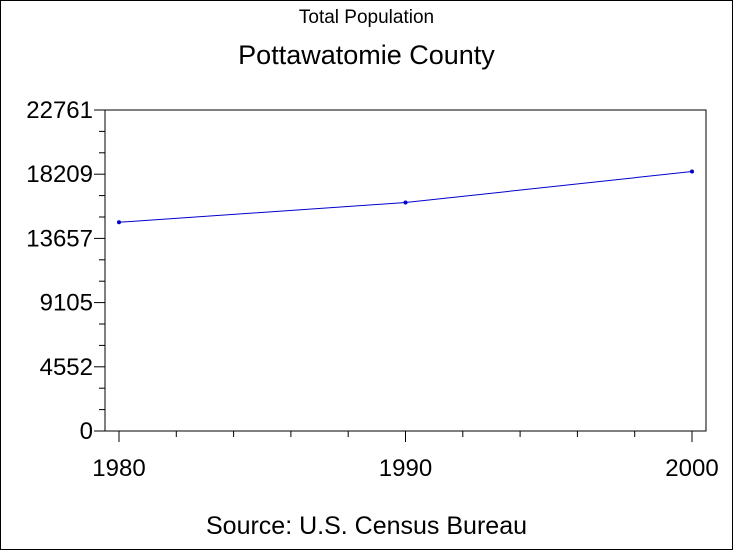 The width and height of the screenshot is (733, 550). What do you see at coordinates (59, 238) in the screenshot?
I see `y-tick-label: 13657` at bounding box center [59, 238].